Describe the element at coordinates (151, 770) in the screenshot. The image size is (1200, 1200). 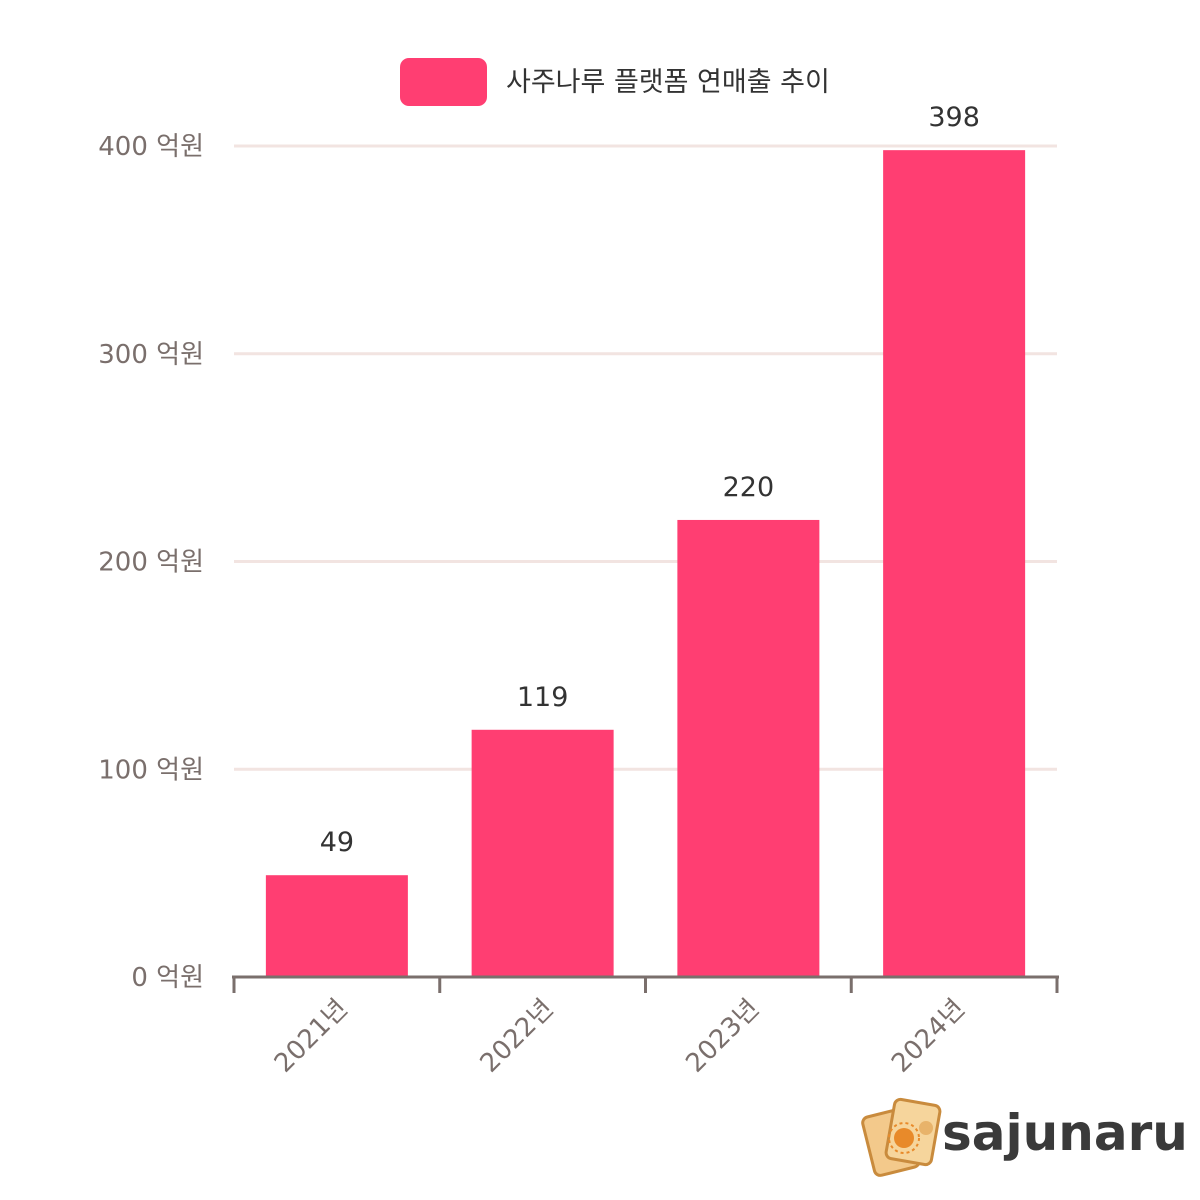
I see `y-tick-label: 100 억원` at that location.